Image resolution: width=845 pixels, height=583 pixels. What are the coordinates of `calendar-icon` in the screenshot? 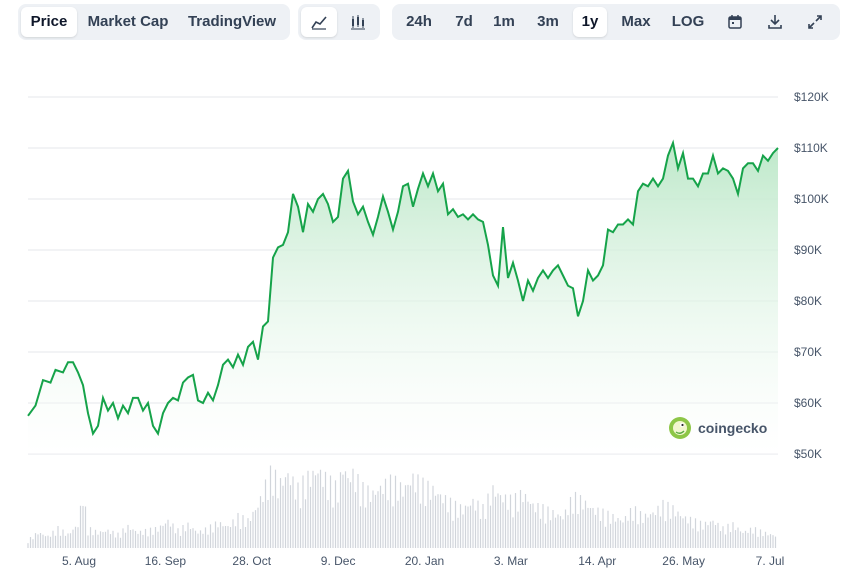 It's located at (735, 22).